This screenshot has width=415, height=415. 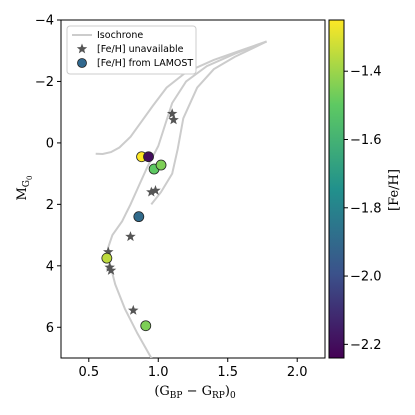 I want to click on y-tick-label: 4, so click(x=50, y=266).